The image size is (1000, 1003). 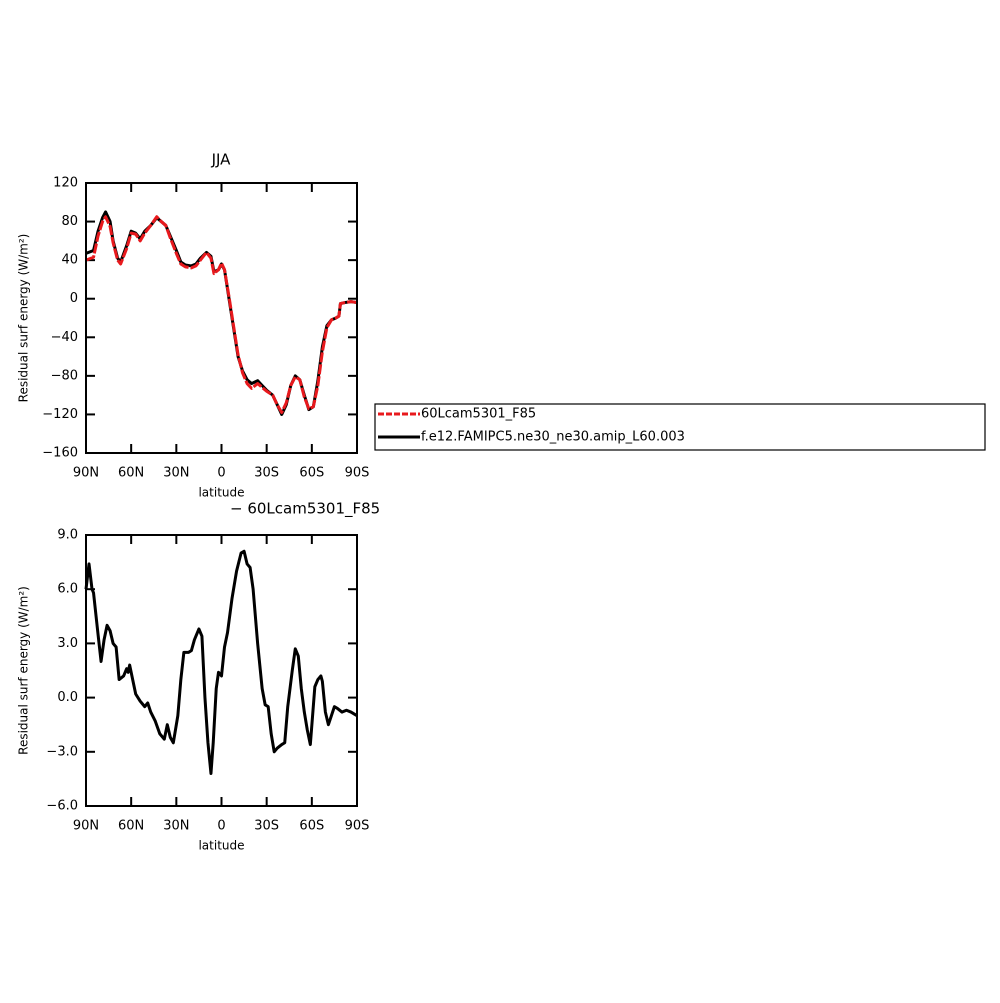 What do you see at coordinates (680, 427) in the screenshot?
I see `legend-box` at bounding box center [680, 427].